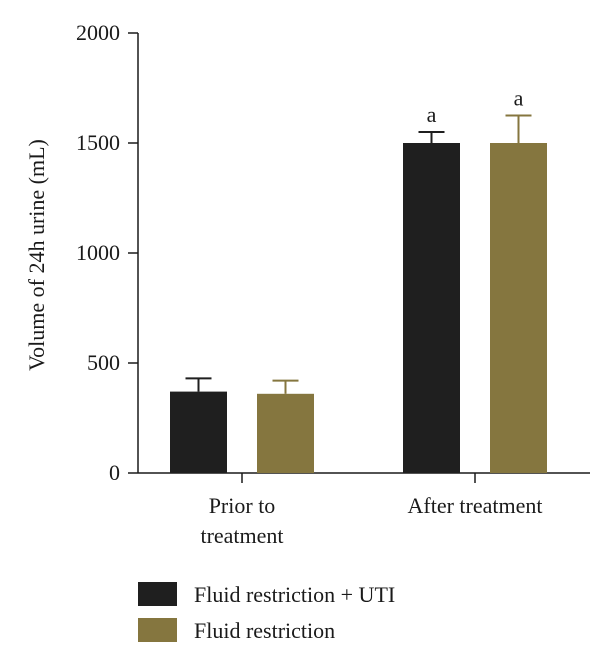 Image resolution: width=600 pixels, height=660 pixels. I want to click on x-tick-label: After treatment, so click(475, 505).